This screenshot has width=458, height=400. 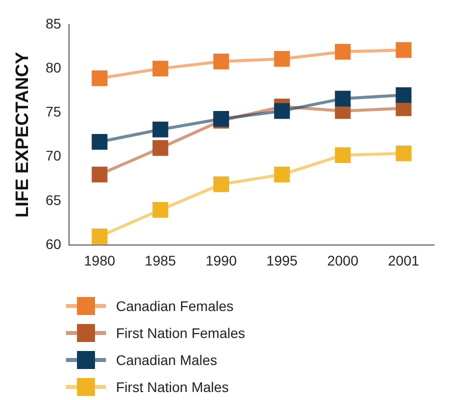 What do you see at coordinates (160, 260) in the screenshot?
I see `x-tick-label: 1985` at bounding box center [160, 260].